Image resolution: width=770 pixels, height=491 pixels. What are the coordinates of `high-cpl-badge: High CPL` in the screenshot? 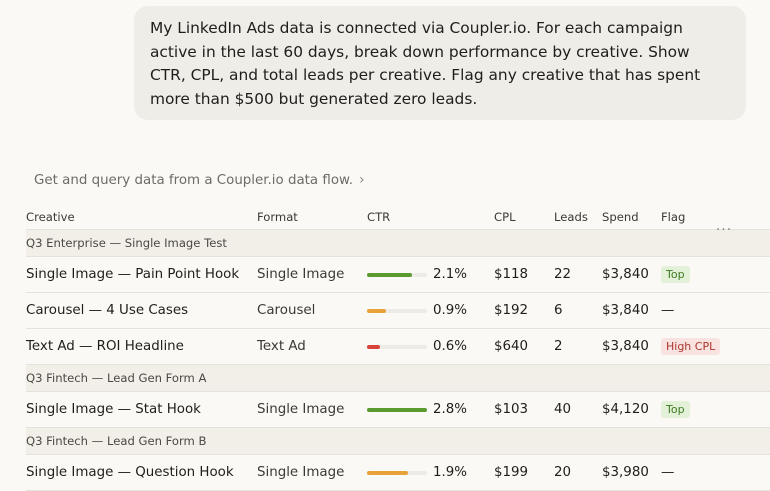 It's located at (691, 346).